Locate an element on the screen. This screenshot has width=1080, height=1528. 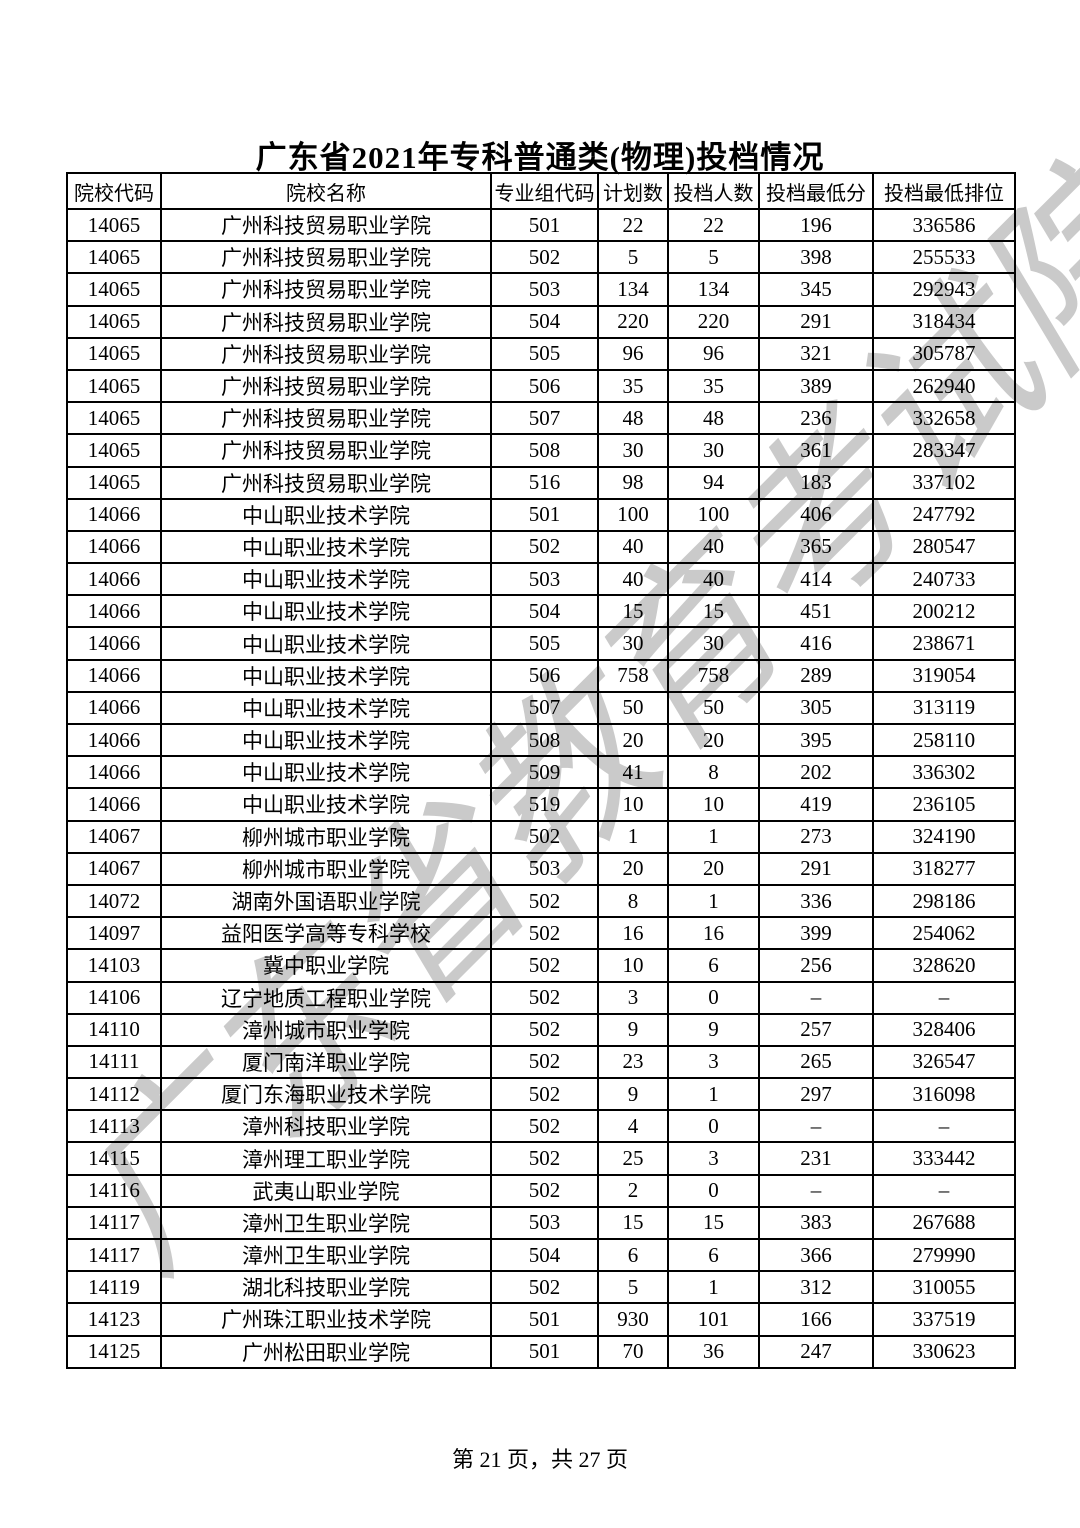
cell-institution-name: 漳州卫生职业学院 is located at coordinates (326, 1255).